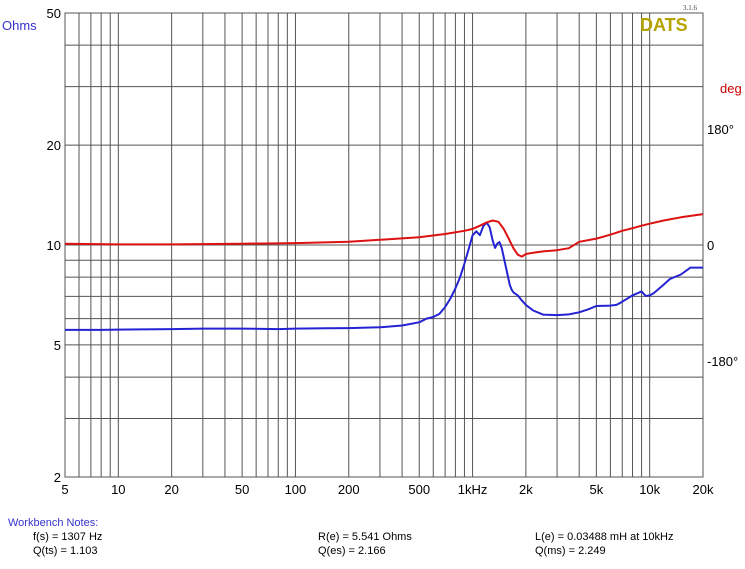 The width and height of the screenshot is (745, 569). Describe the element at coordinates (722, 361) in the screenshot. I see `phase-tick-label: -180°` at that location.